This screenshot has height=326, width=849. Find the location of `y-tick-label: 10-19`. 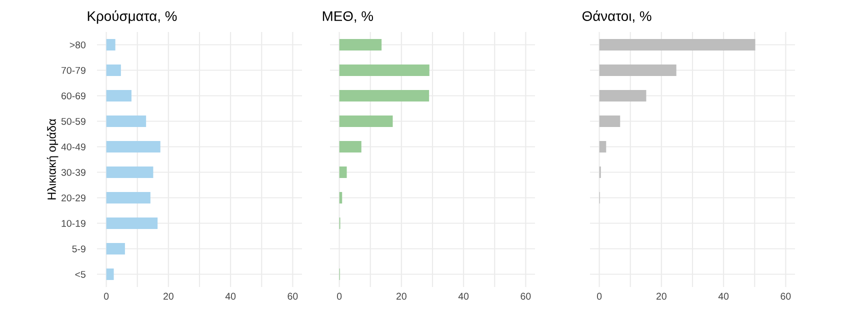

y-tick-label: 10-19 is located at coordinates (74, 223).